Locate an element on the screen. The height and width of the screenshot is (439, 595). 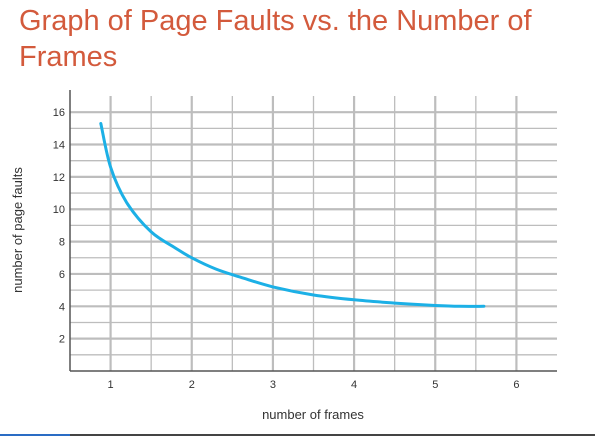
y-tick-label-12: 12 is located at coordinates (59, 178).